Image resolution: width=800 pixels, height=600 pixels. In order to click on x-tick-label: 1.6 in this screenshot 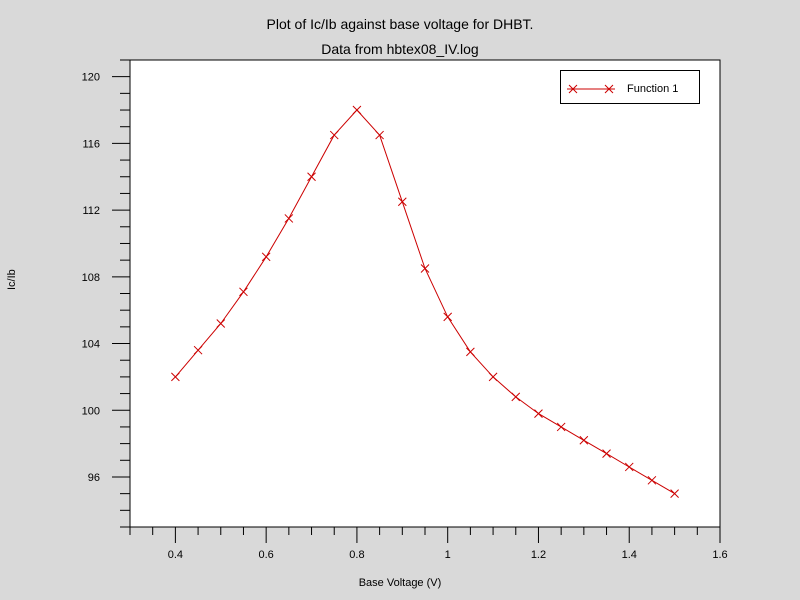, I will do `click(719, 555)`.